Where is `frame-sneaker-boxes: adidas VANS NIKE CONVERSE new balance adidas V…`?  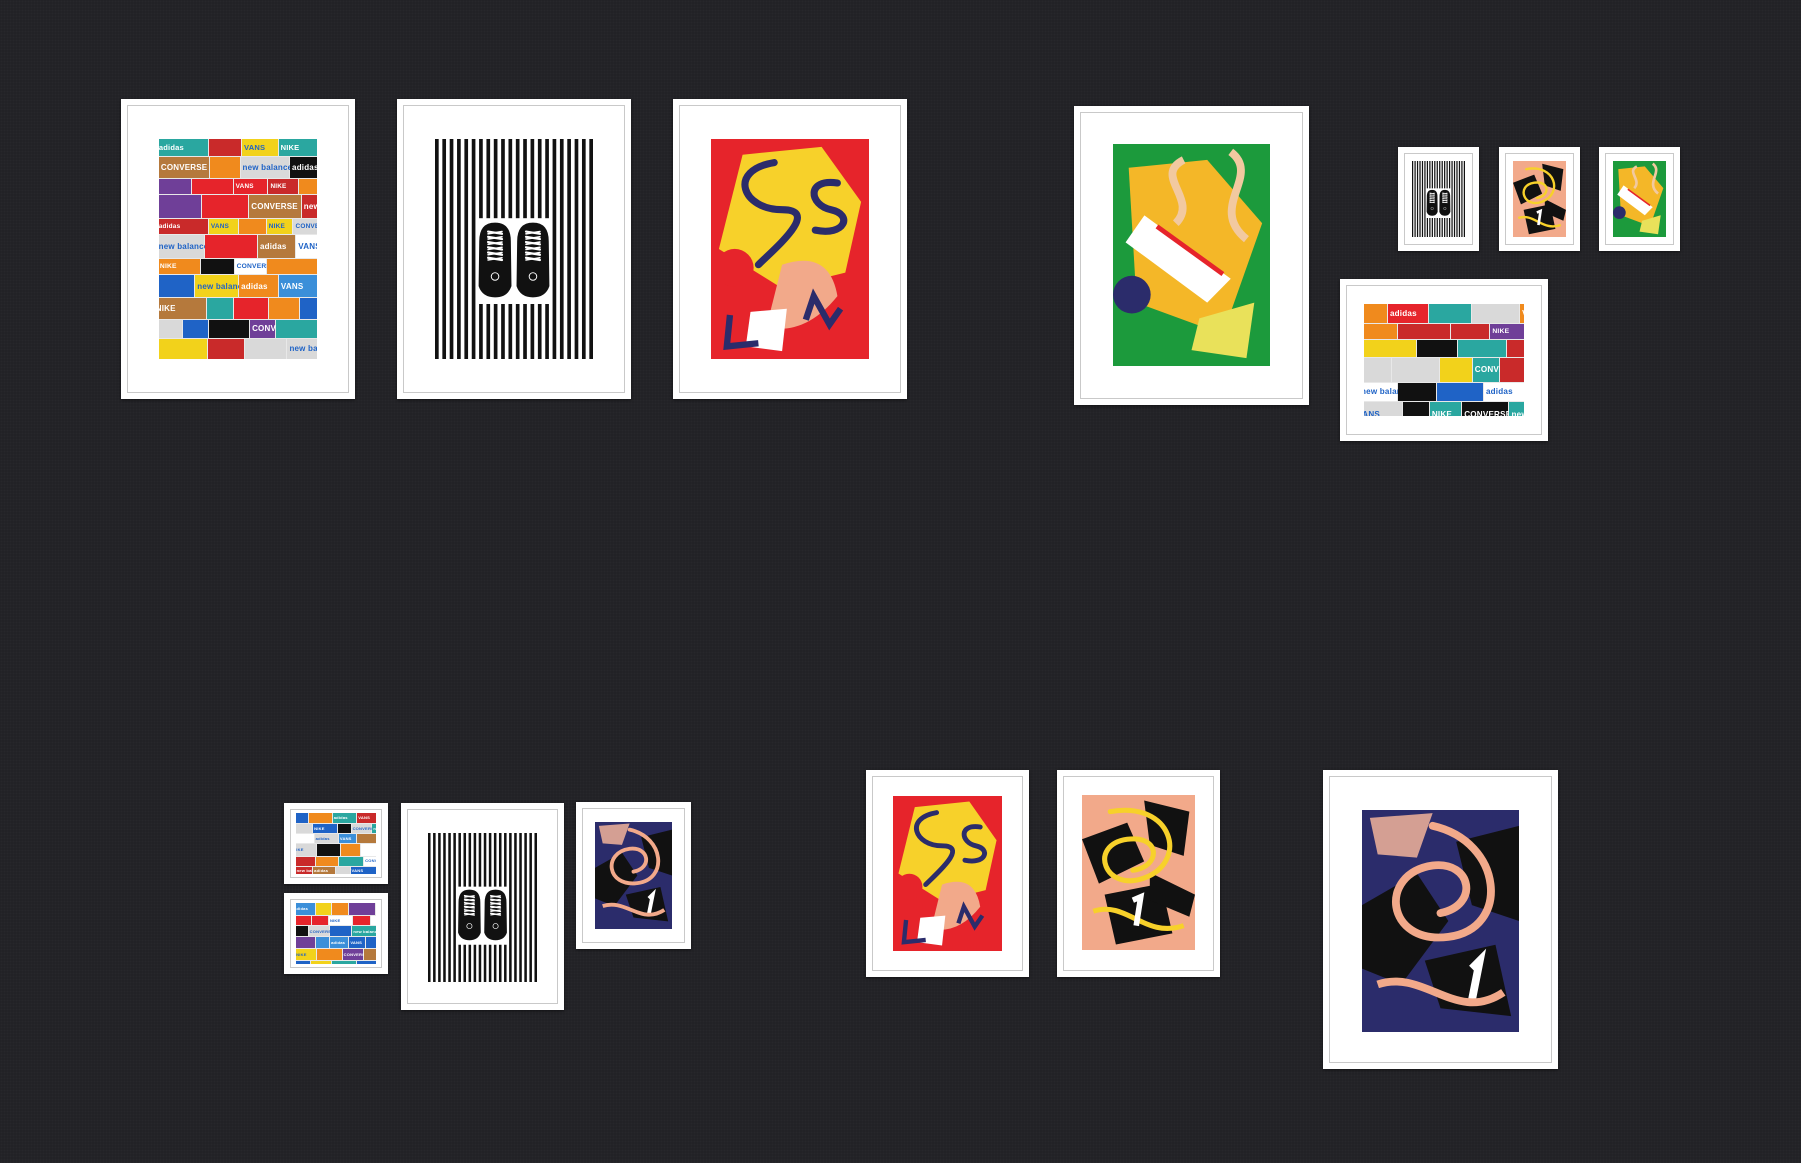 frame-sneaker-boxes: adidas VANS NIKE CONVERSE new balance adidas V… is located at coordinates (238, 249).